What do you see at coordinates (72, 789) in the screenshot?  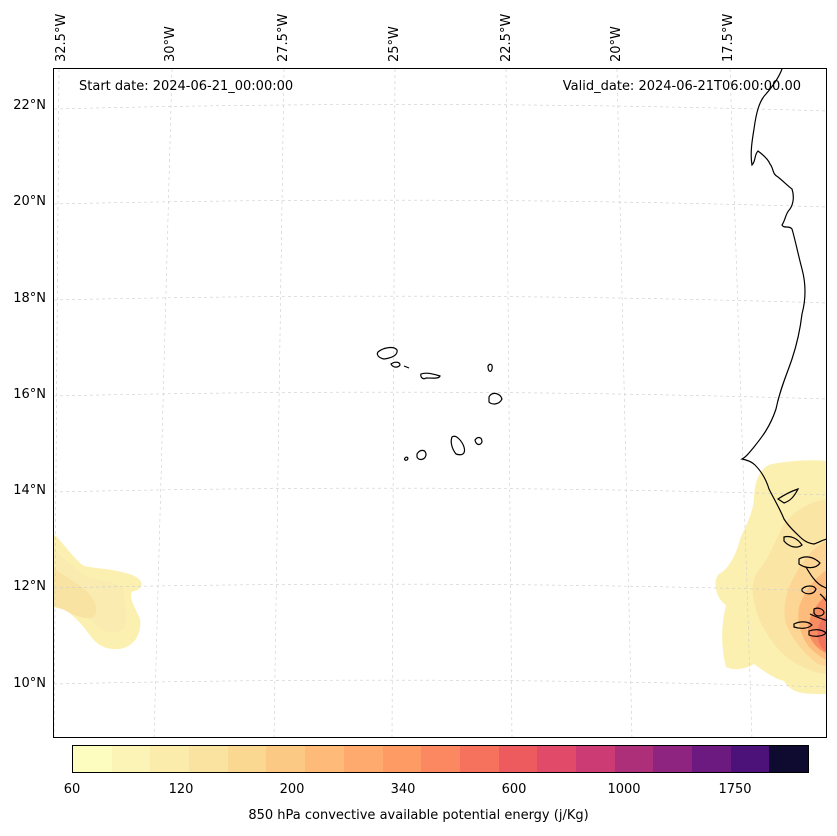 I see `colorbar-tick-60: 60` at bounding box center [72, 789].